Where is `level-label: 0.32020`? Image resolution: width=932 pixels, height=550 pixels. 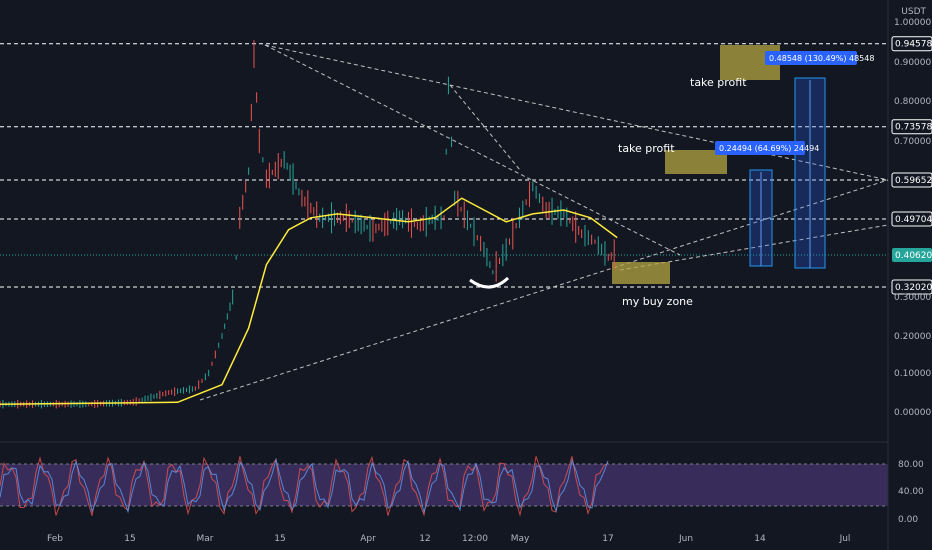 level-label: 0.32020 is located at coordinates (913, 288).